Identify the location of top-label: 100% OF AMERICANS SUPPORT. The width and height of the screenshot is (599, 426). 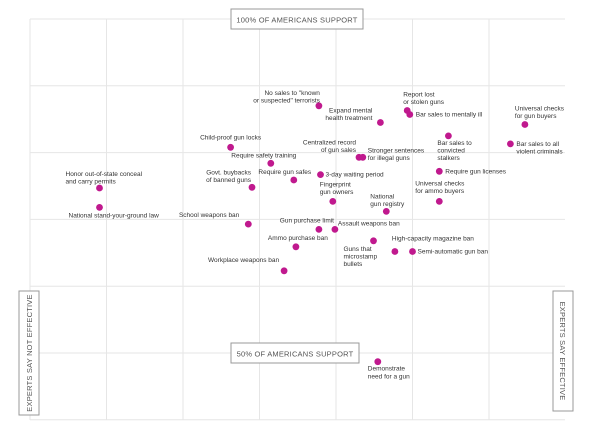
(296, 20).